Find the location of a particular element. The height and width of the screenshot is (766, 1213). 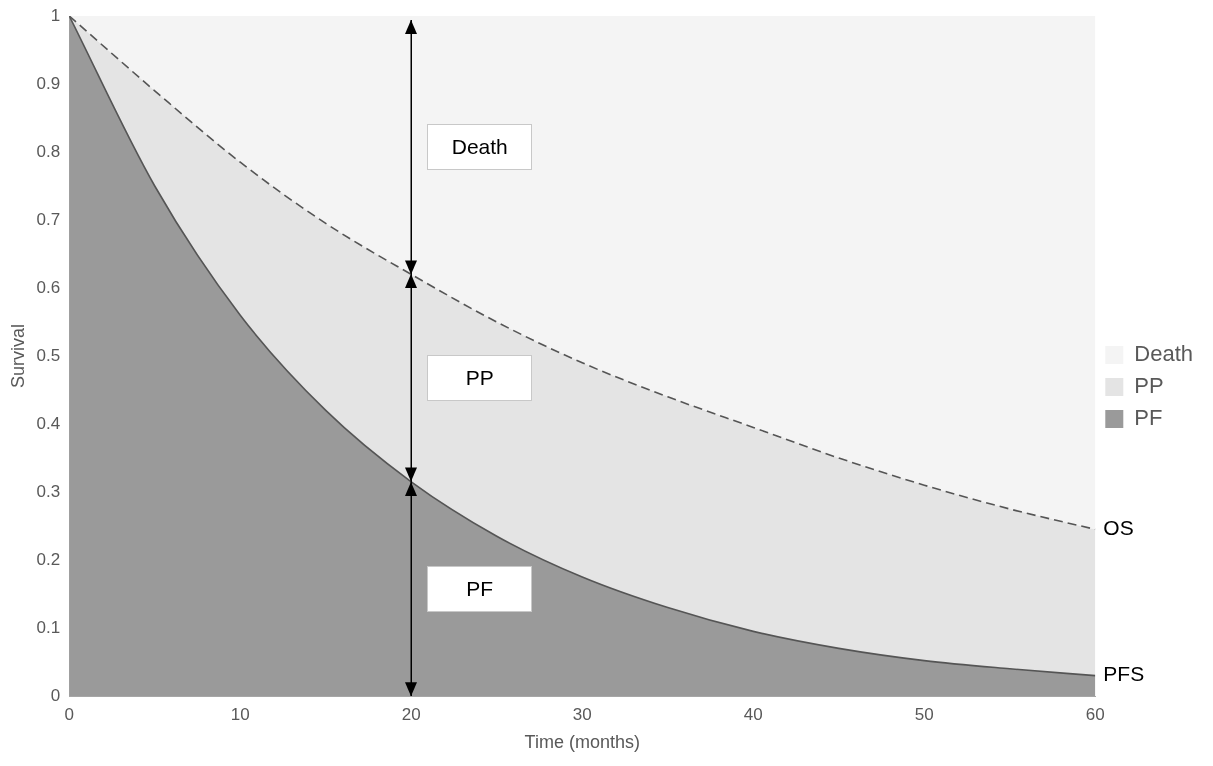

y-tick-label: 0.9 is located at coordinates (48, 83).